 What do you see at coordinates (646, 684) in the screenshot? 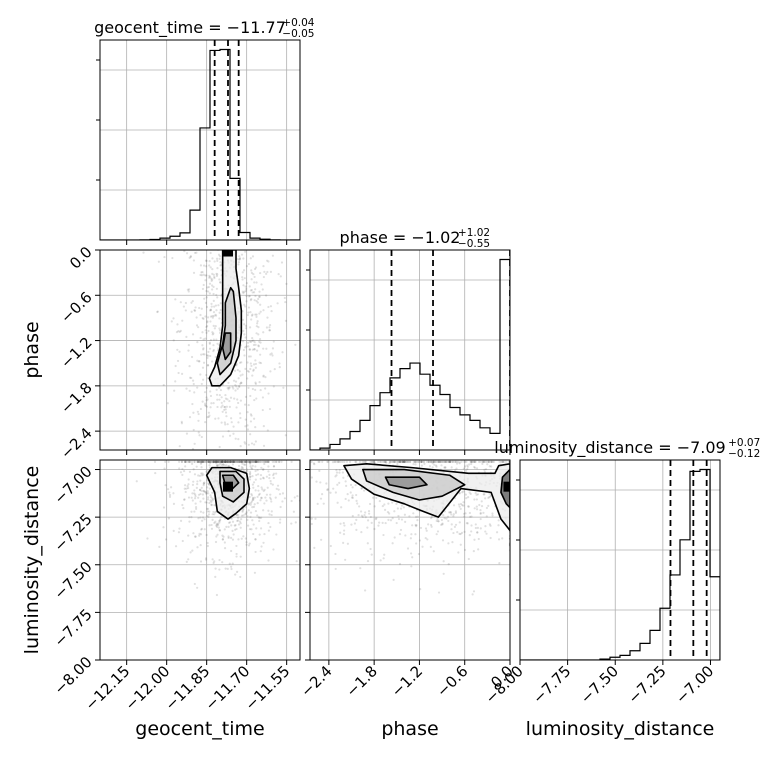
I see `x-tick-label-luminosity_distance: −7.25` at bounding box center [646, 684].